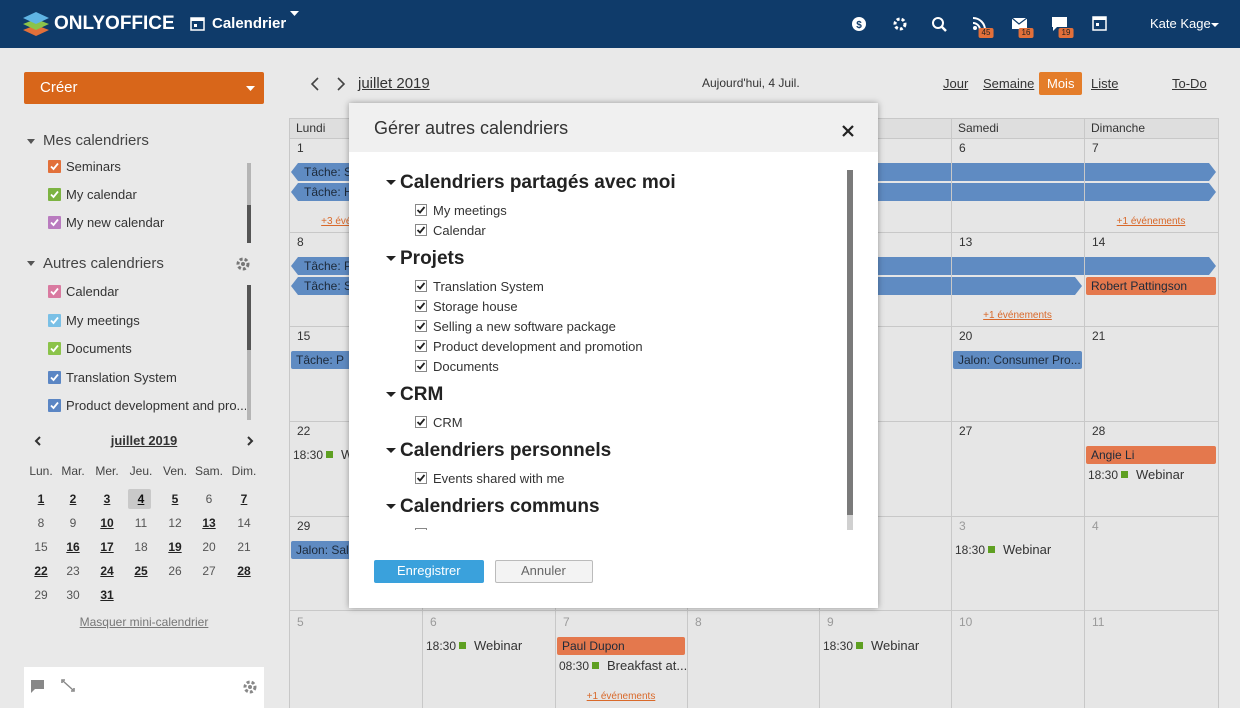 The image size is (1240, 708). Describe the element at coordinates (459, 230) in the screenshot. I see `group-item: Calendar` at that location.